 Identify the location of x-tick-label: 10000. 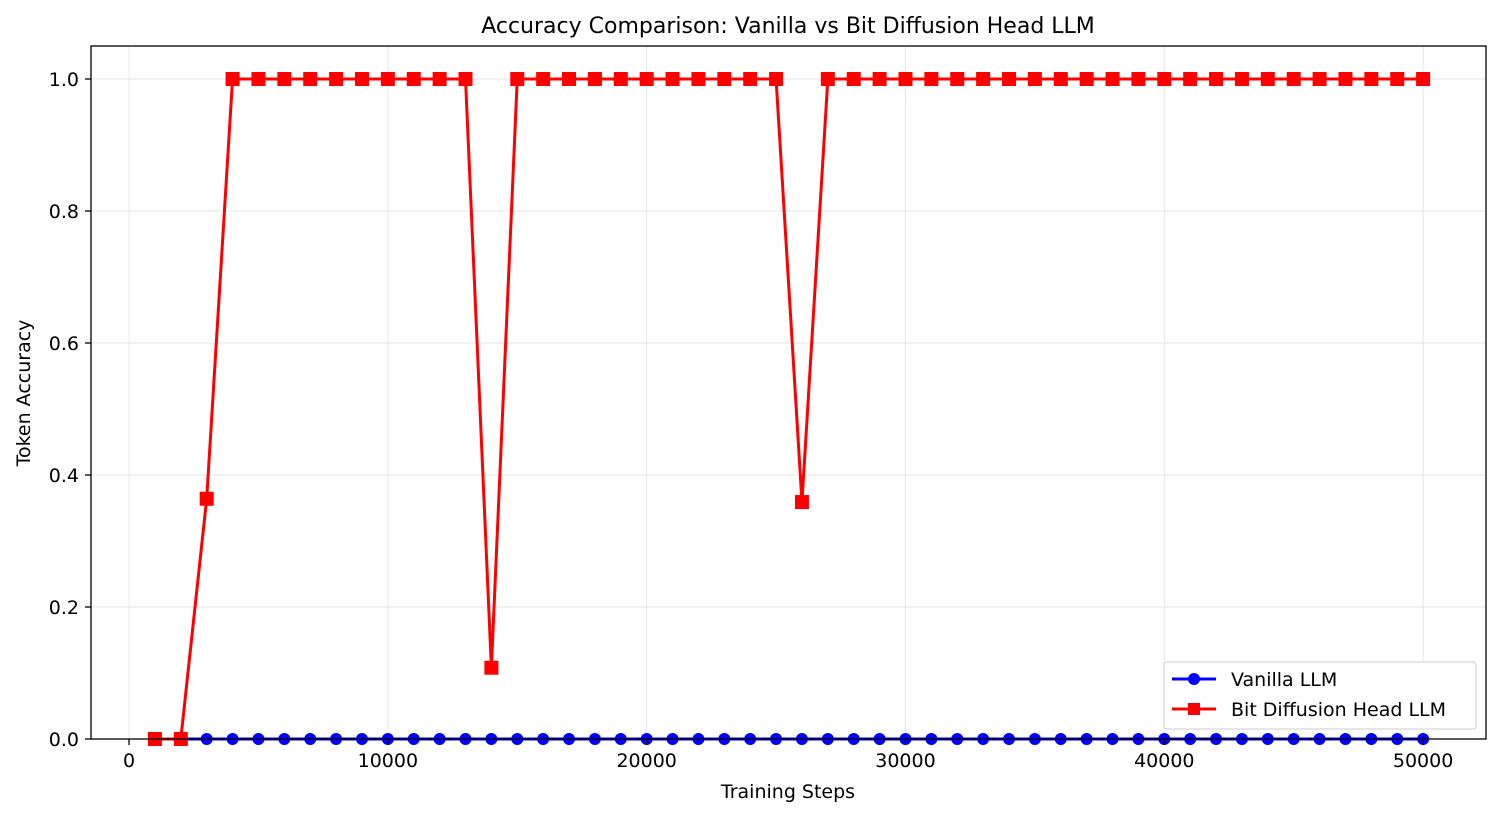
(388, 761).